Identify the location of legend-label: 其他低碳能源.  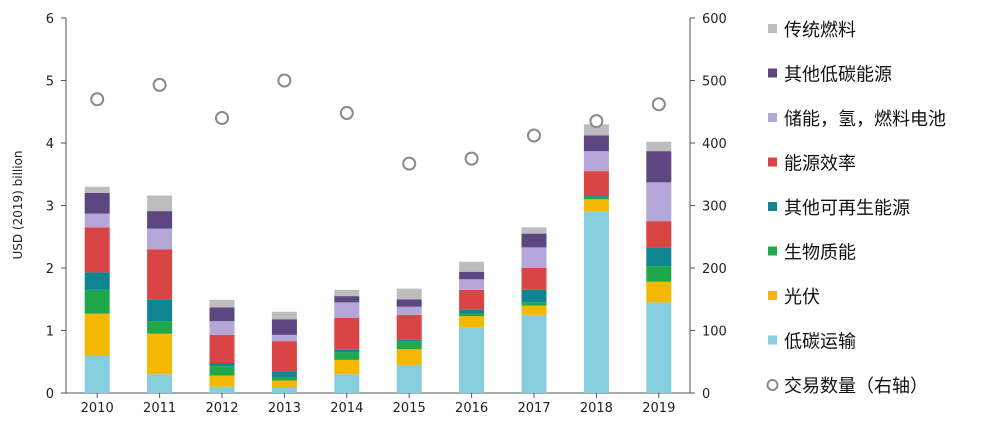
(838, 75).